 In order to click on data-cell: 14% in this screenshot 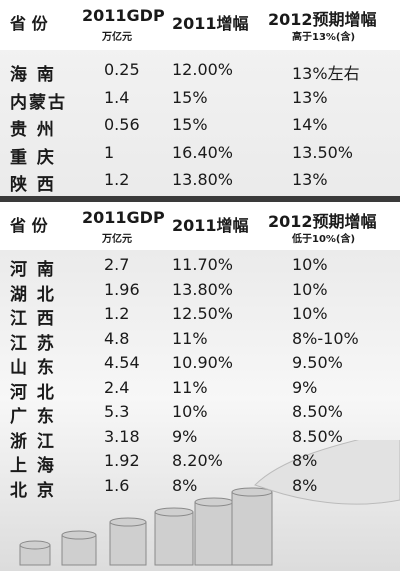, I will do `click(310, 124)`.